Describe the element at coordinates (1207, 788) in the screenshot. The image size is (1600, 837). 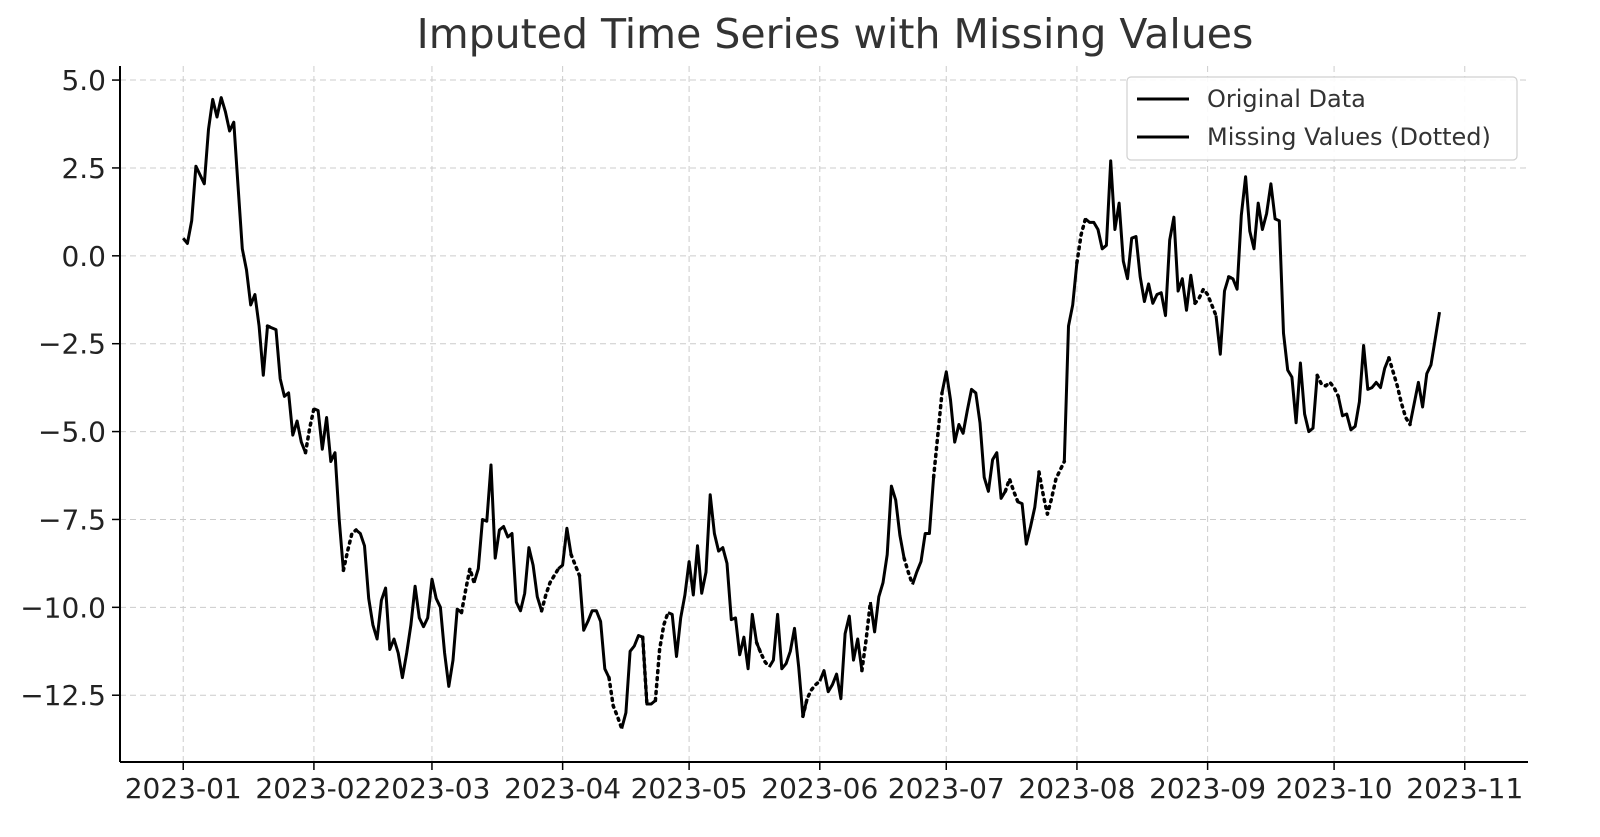
I see `x-tick-label: 2023-09` at that location.